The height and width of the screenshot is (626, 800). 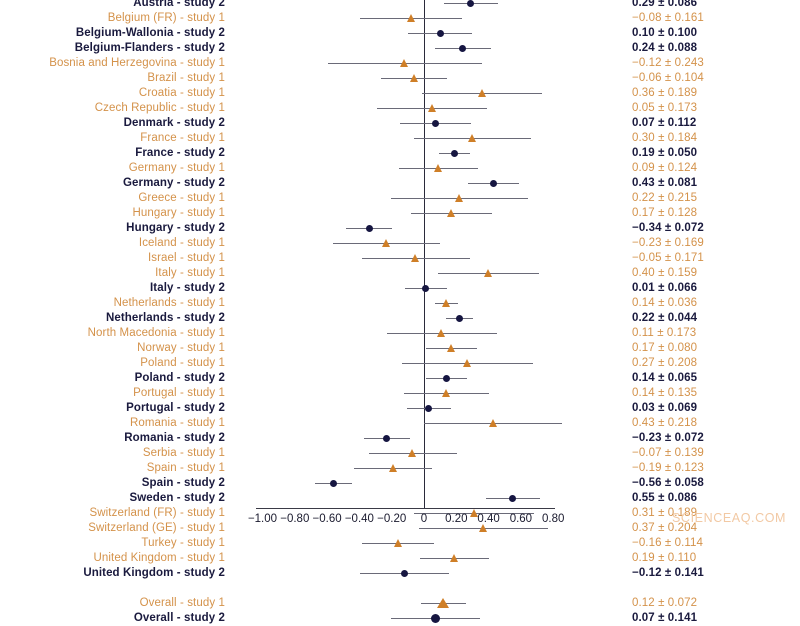 I want to click on study-label: Switzerland (GE) - study 1, so click(x=156, y=528).